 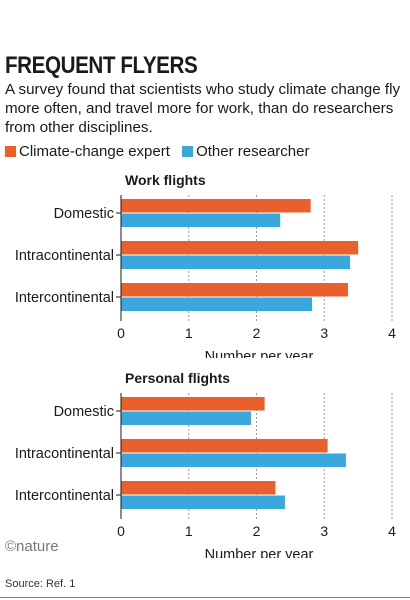 I want to click on legend-swatch-climate-expert, so click(x=10, y=151).